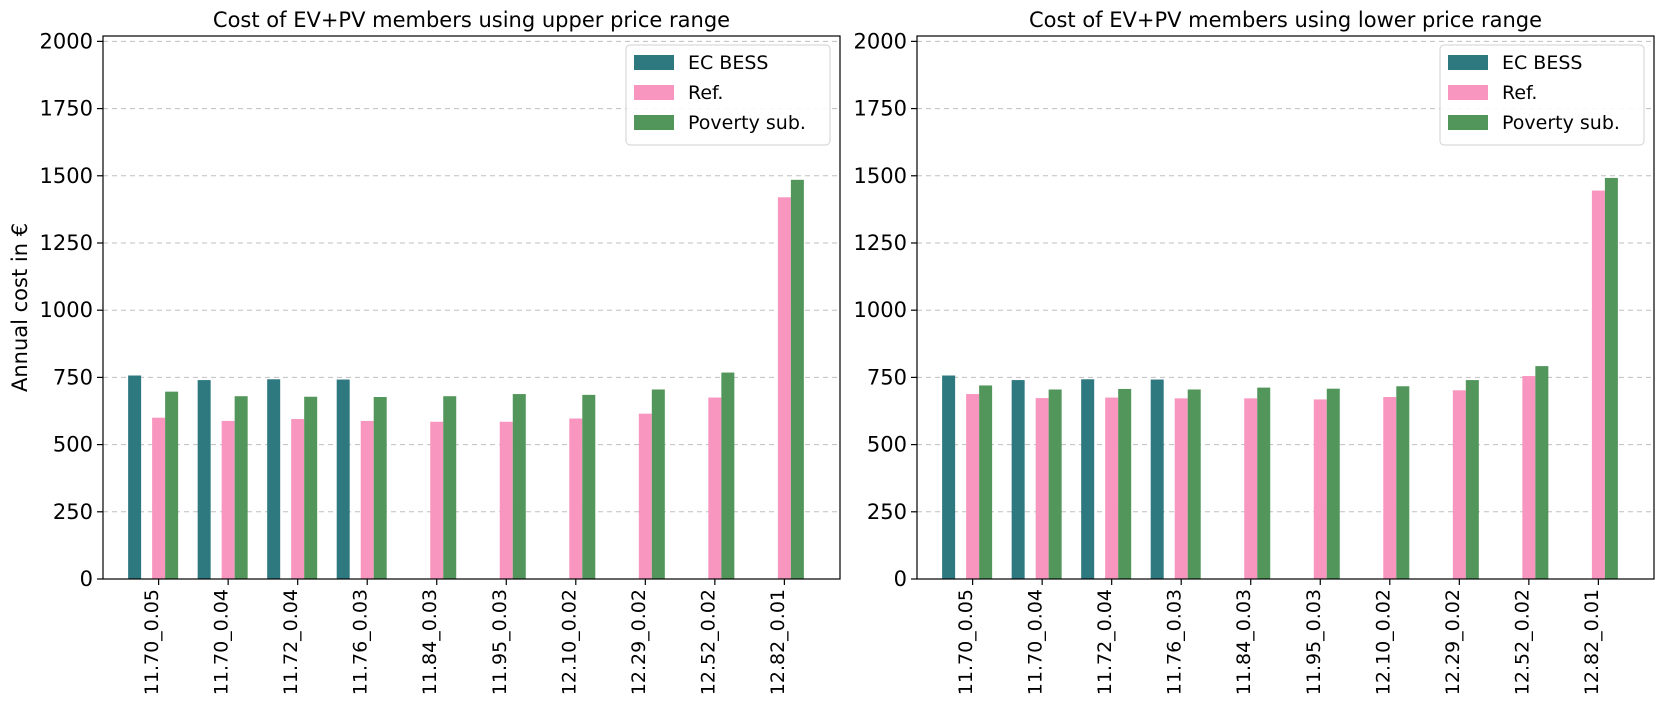  What do you see at coordinates (778, 642) in the screenshot?
I see `x-tick-label: 12.82_0.01` at bounding box center [778, 642].